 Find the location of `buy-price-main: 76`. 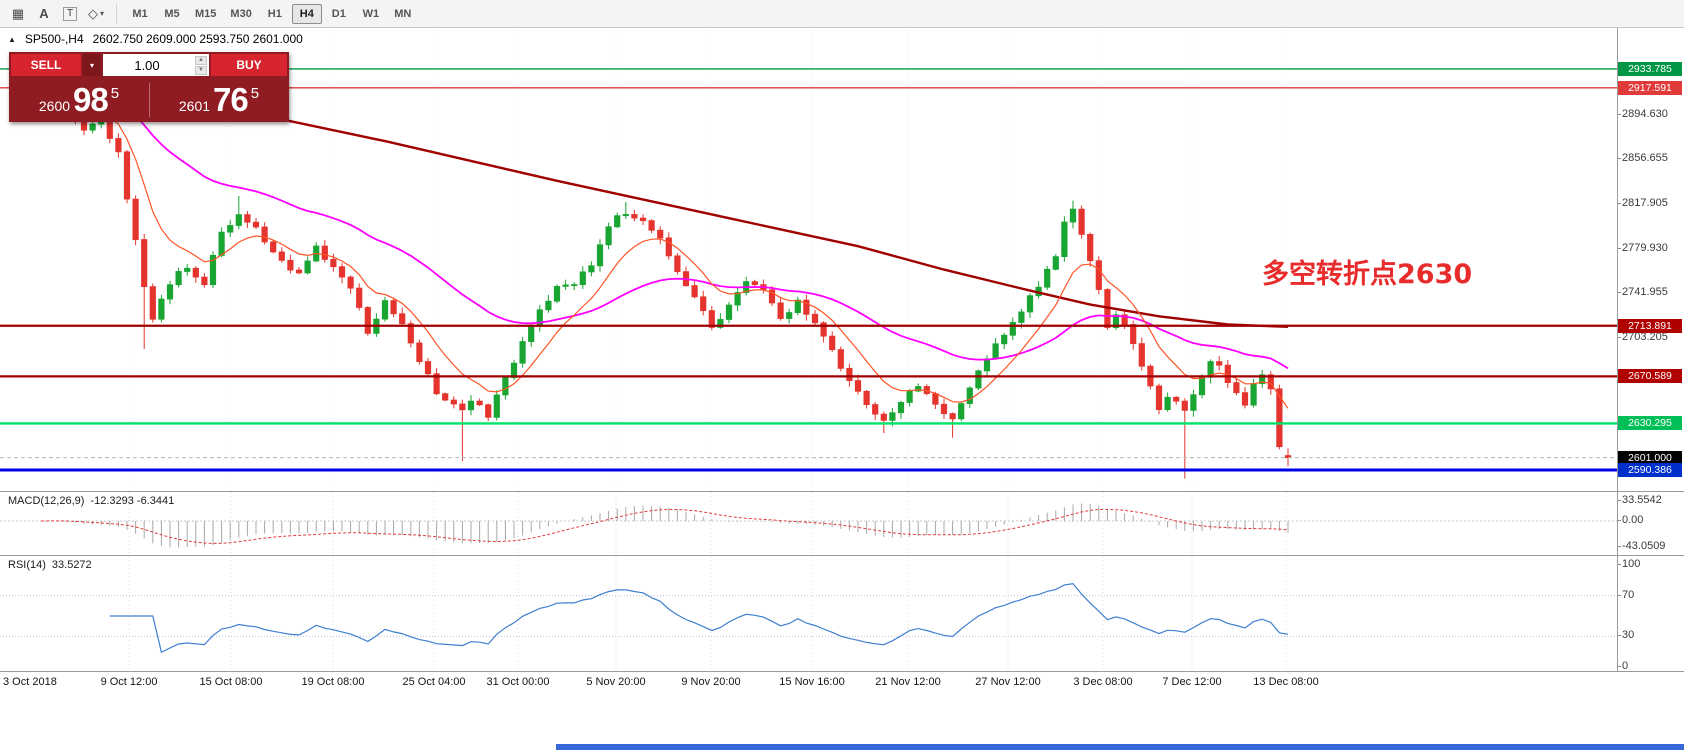

buy-price-main: 76 is located at coordinates (231, 99).